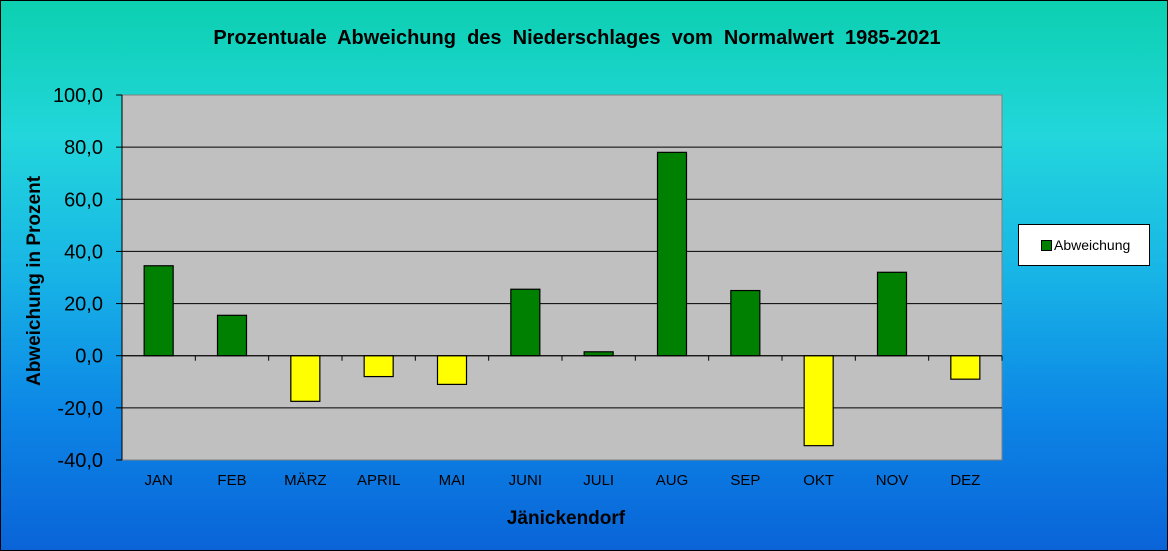  What do you see at coordinates (232, 335) in the screenshot?
I see `bar-feb` at bounding box center [232, 335].